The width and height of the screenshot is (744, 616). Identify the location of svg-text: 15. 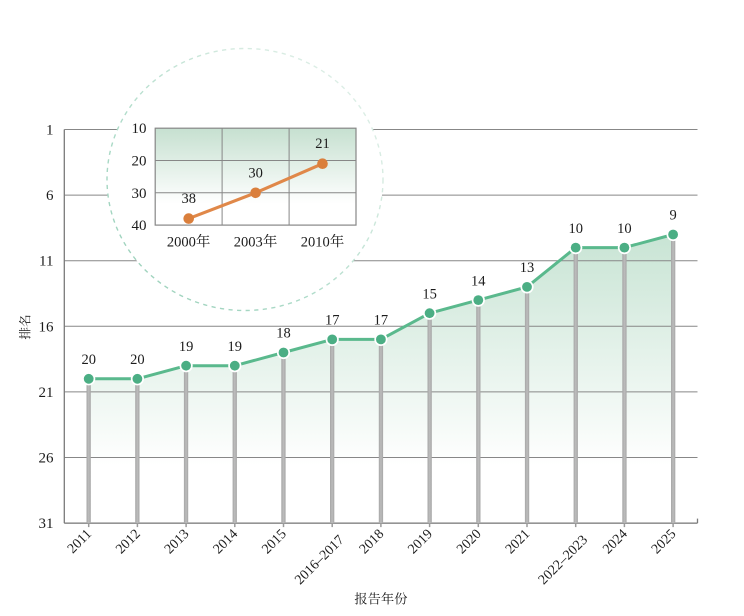
(429, 294).